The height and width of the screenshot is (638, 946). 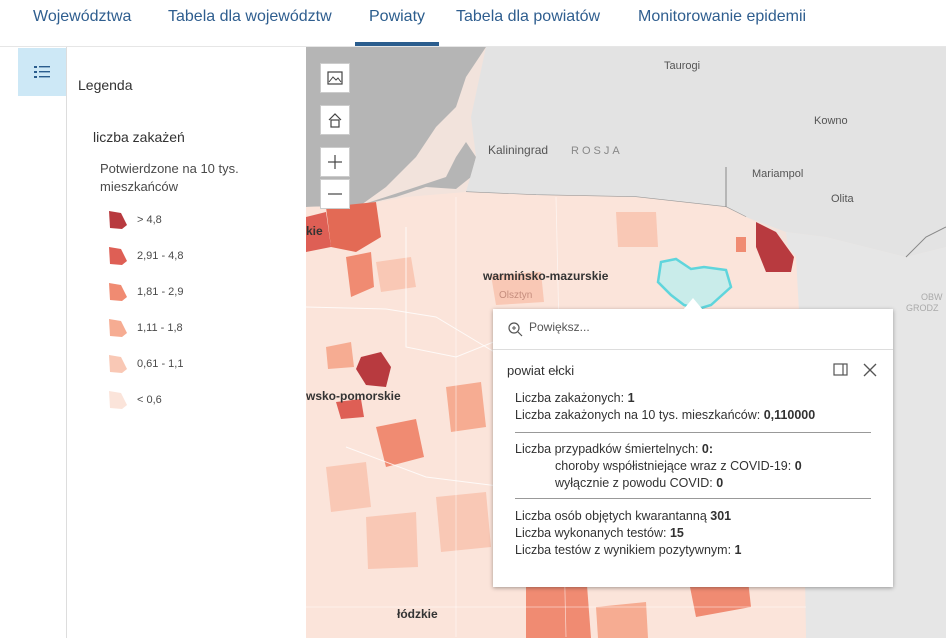 I want to click on zoom-in-icon, so click(x=335, y=162).